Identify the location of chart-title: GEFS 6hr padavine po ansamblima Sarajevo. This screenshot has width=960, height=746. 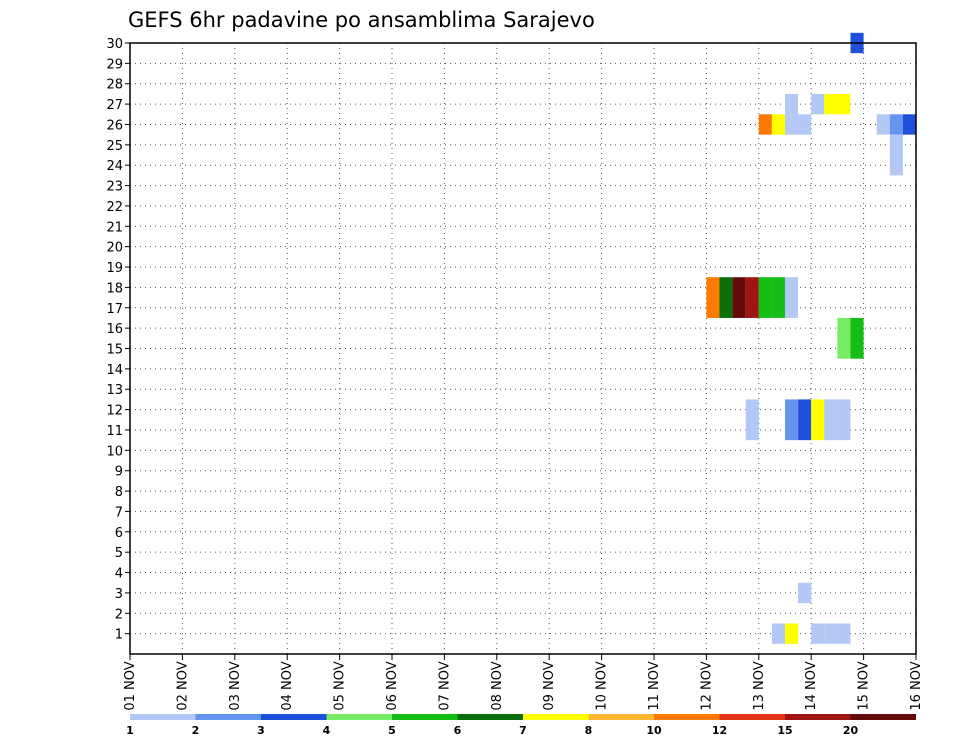
(361, 20).